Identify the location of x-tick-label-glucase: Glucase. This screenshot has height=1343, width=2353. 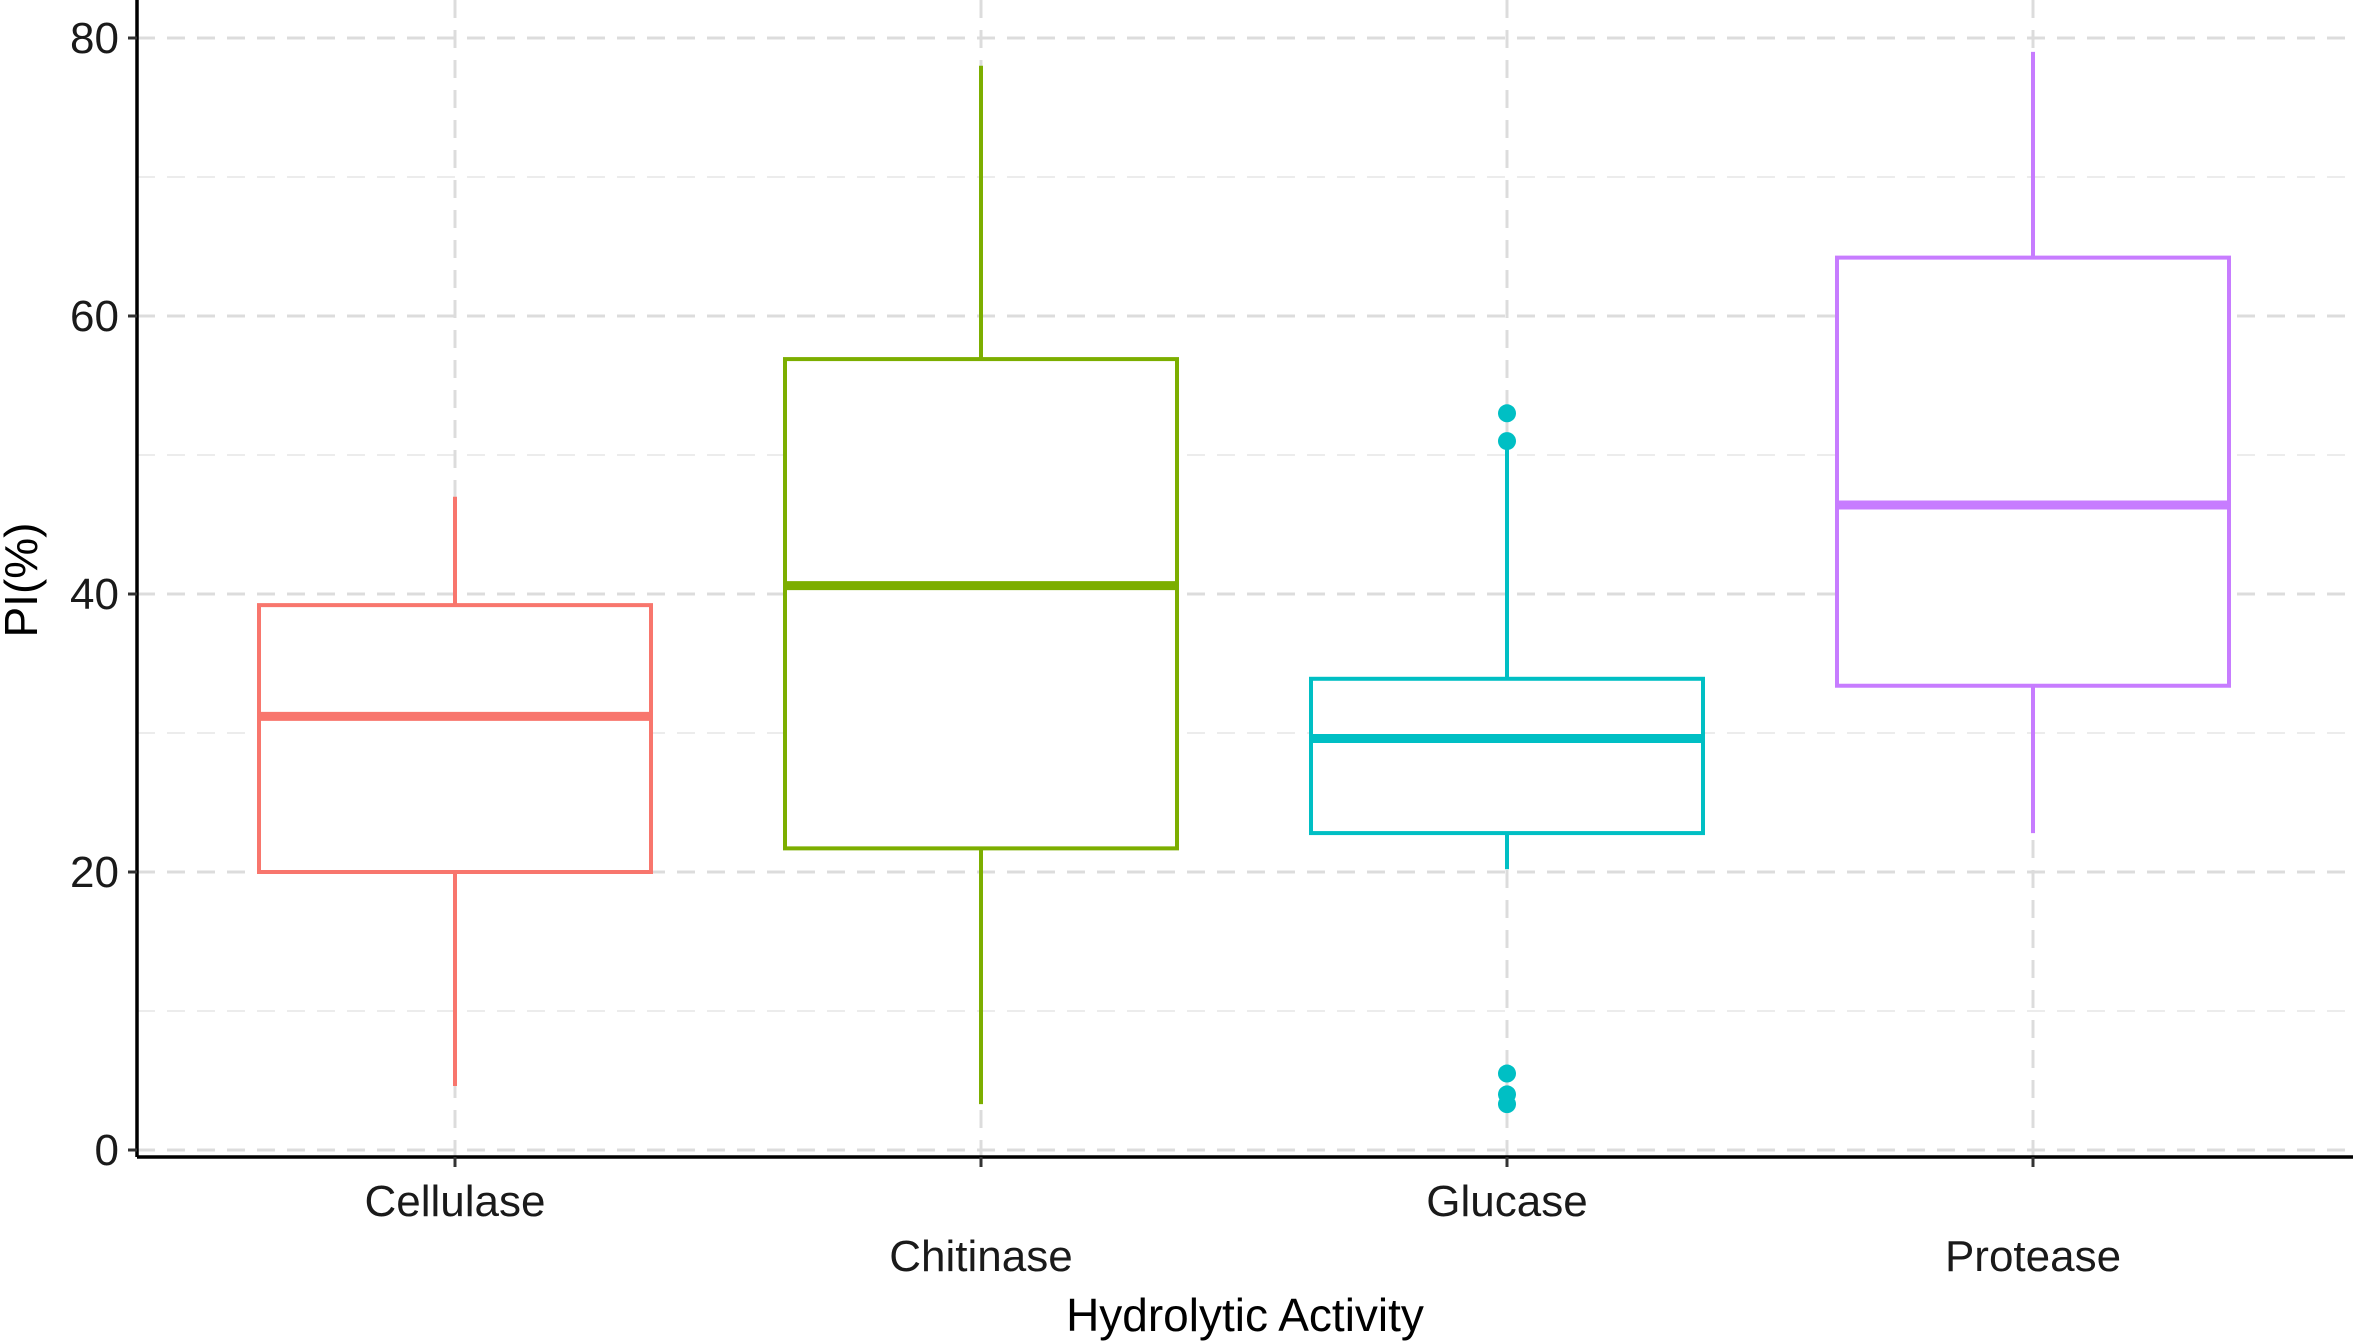
(1506, 1201).